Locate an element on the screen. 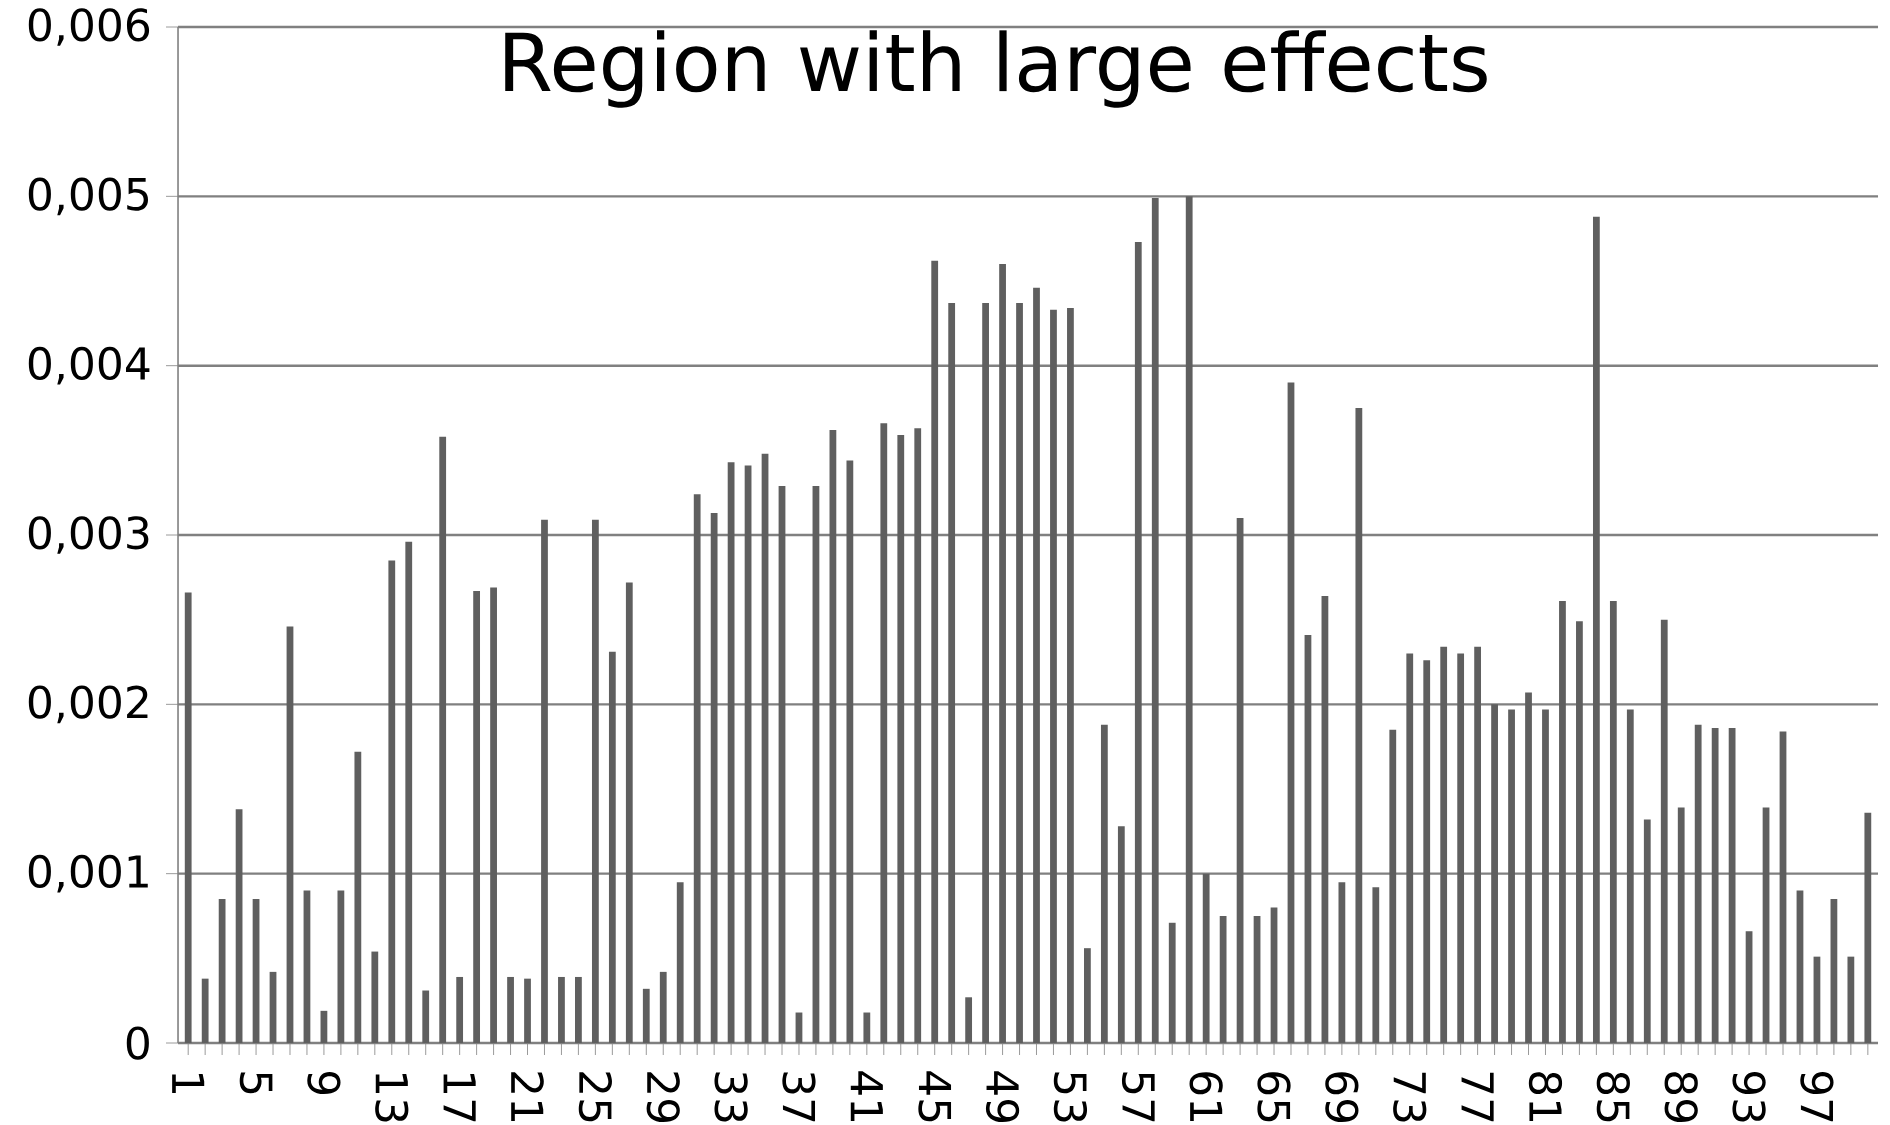 The width and height of the screenshot is (1890, 1125). x-tick-label: 29 is located at coordinates (663, 1097).